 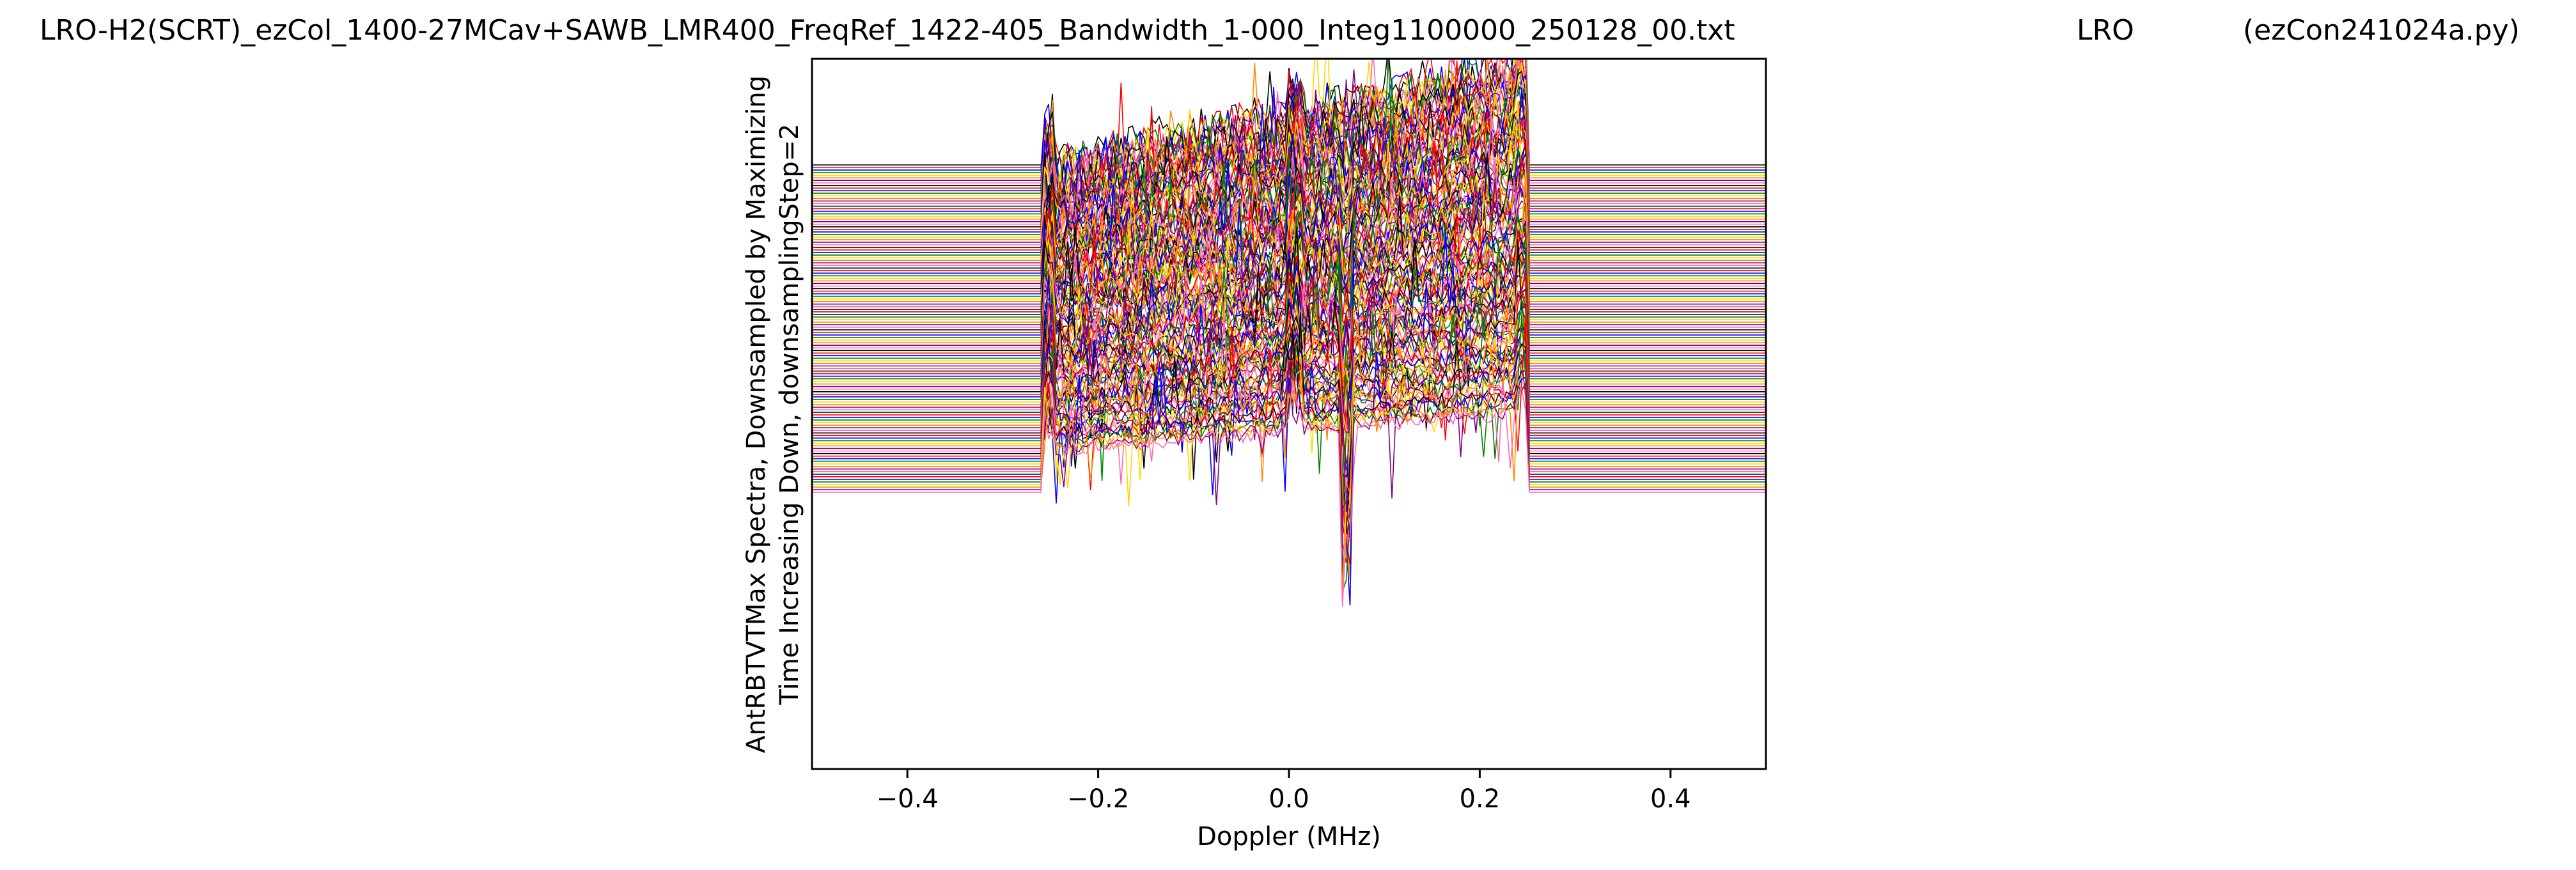 I want to click on station-label: LRO, so click(x=2105, y=30).